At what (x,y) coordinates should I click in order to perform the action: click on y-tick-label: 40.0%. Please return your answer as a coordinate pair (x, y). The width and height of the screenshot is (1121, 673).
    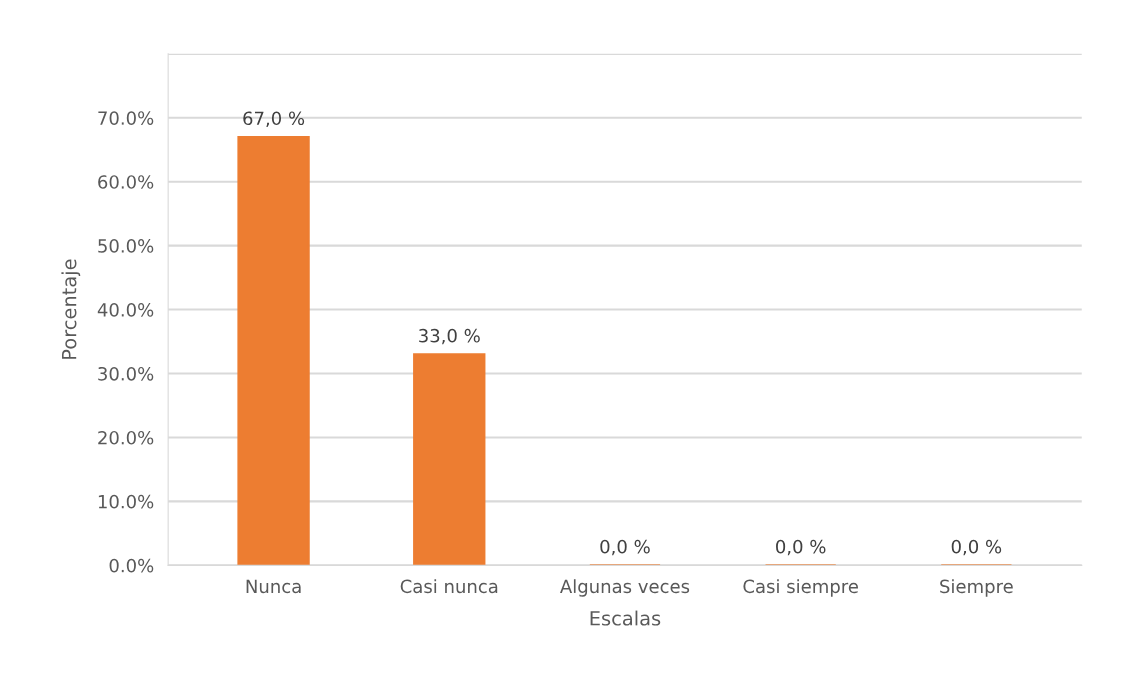
    Looking at the image, I should click on (125, 310).